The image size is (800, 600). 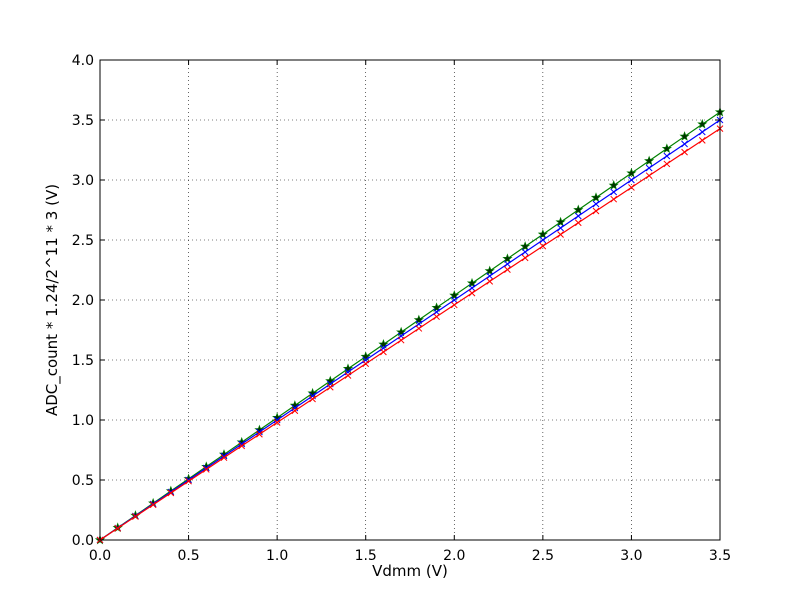 I want to click on y-tick-label: 1.0, so click(x=83, y=421).